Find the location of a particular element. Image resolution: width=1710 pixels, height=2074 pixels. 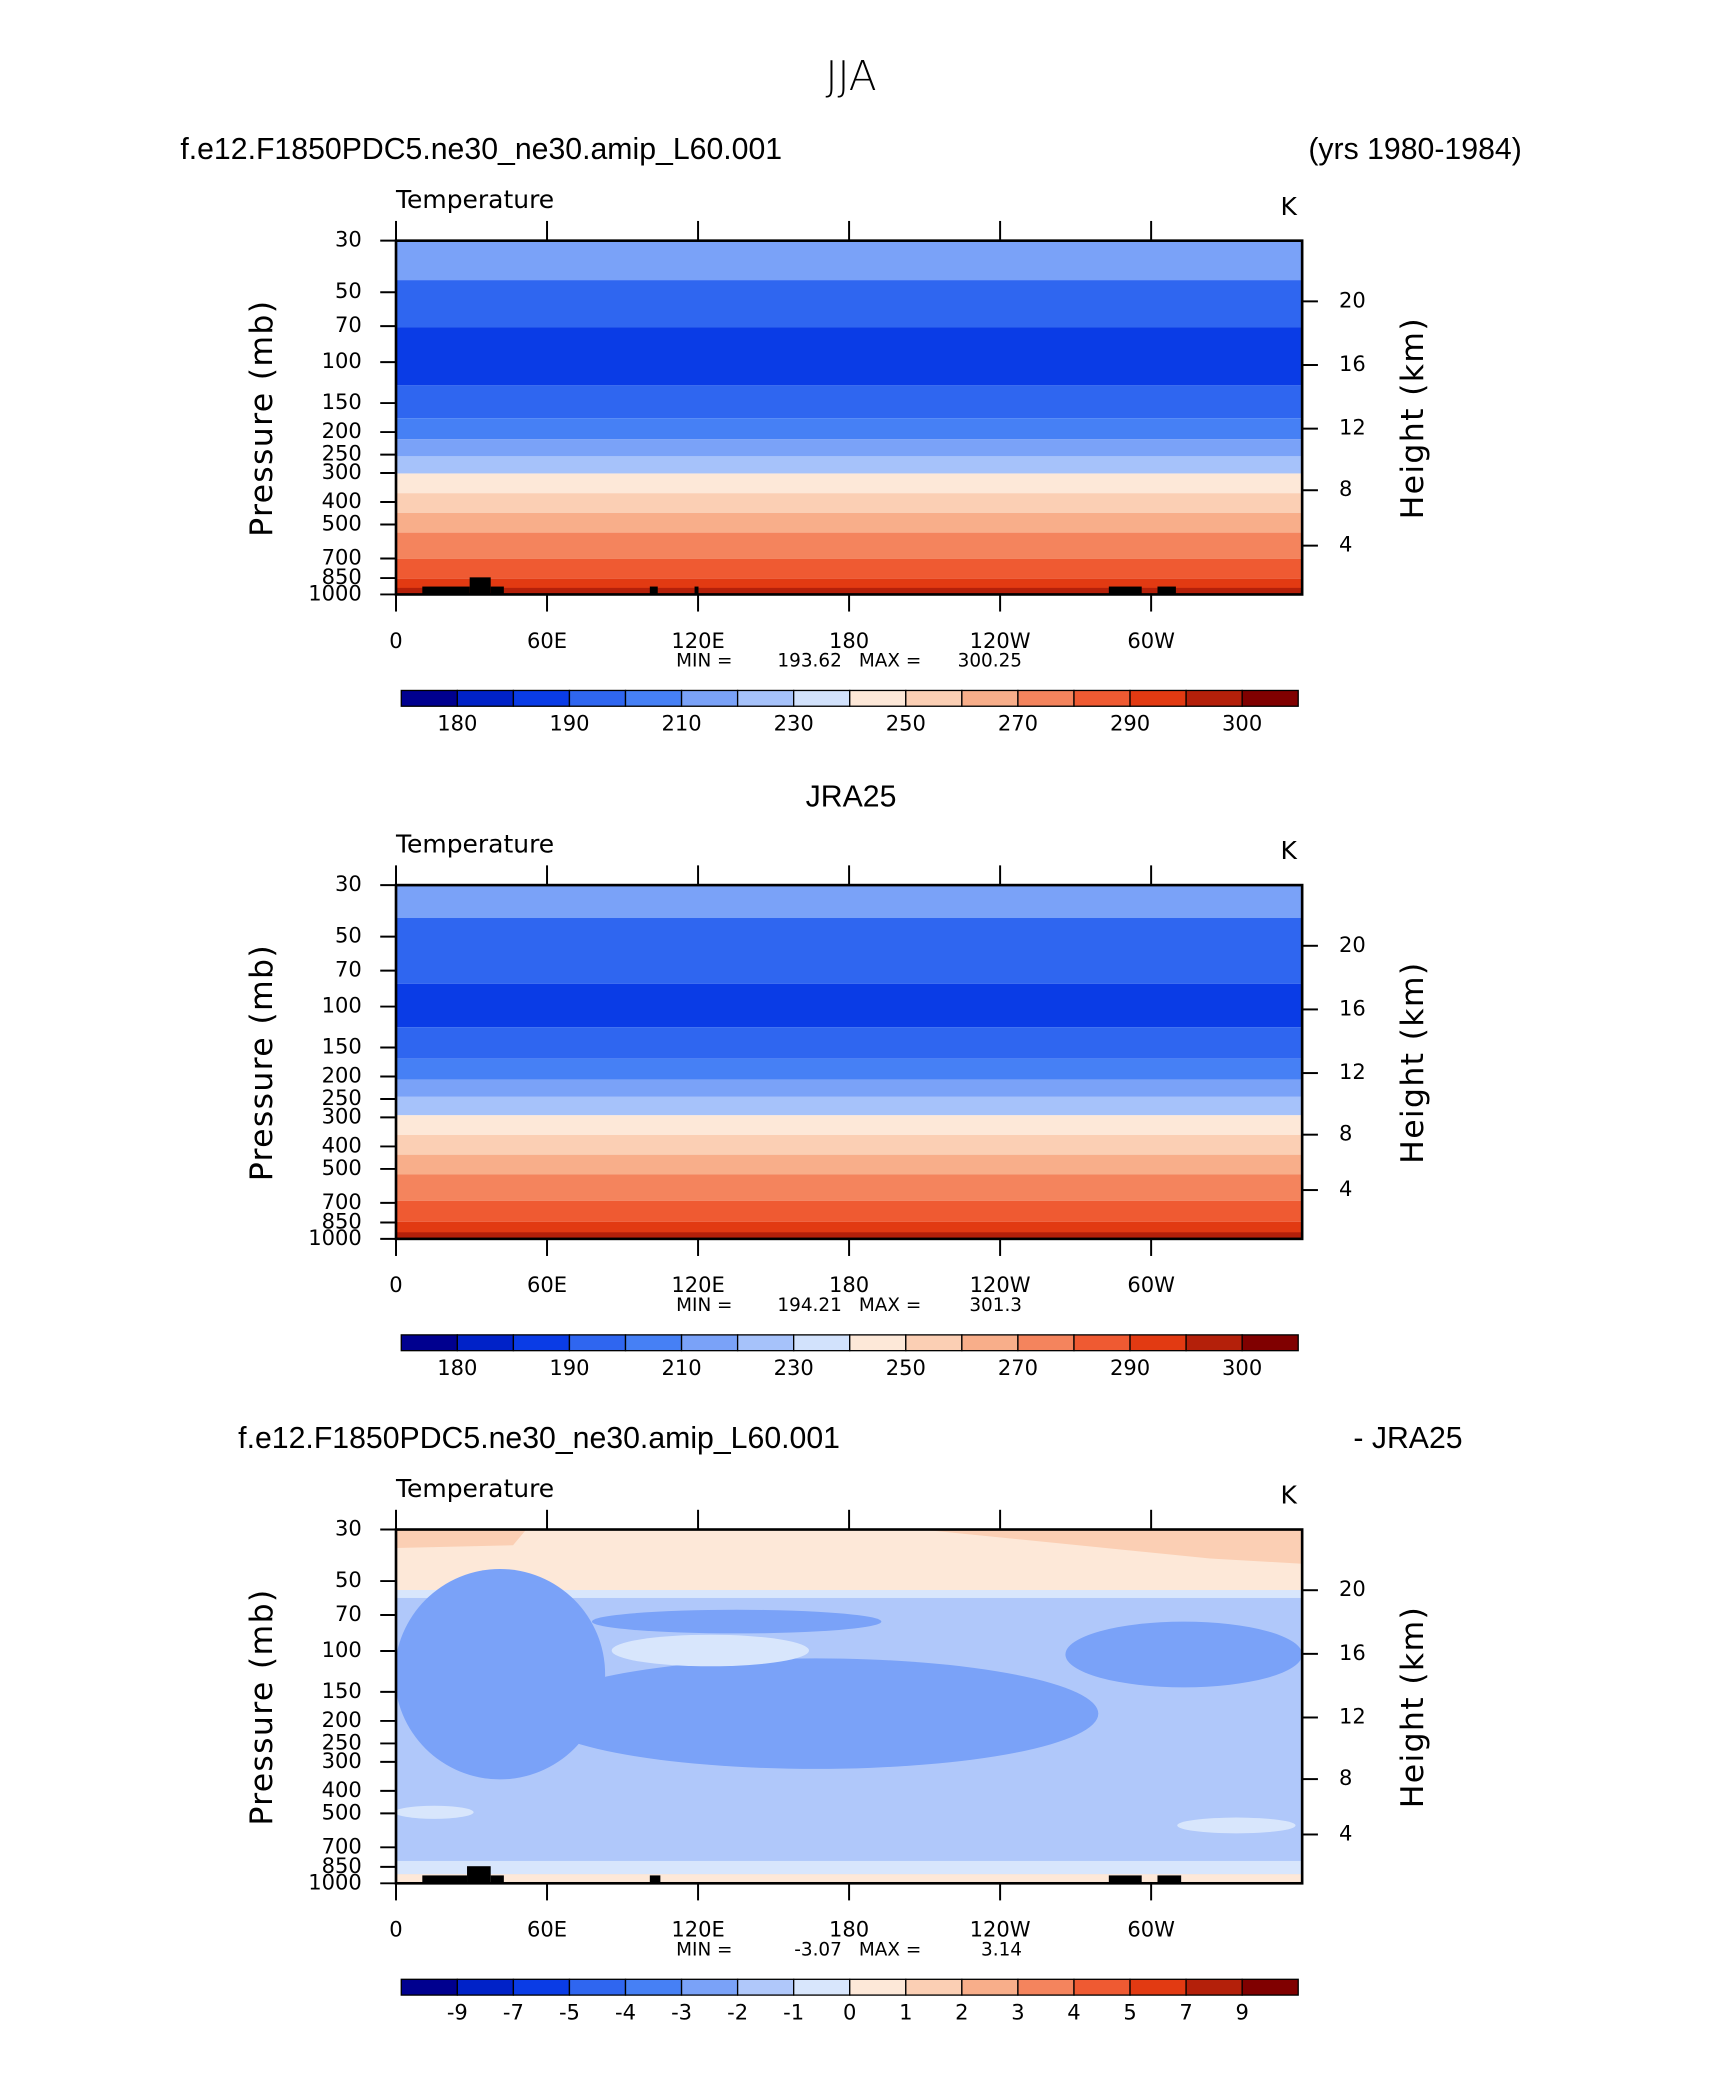

y-tick-label: 100 is located at coordinates (342, 360).